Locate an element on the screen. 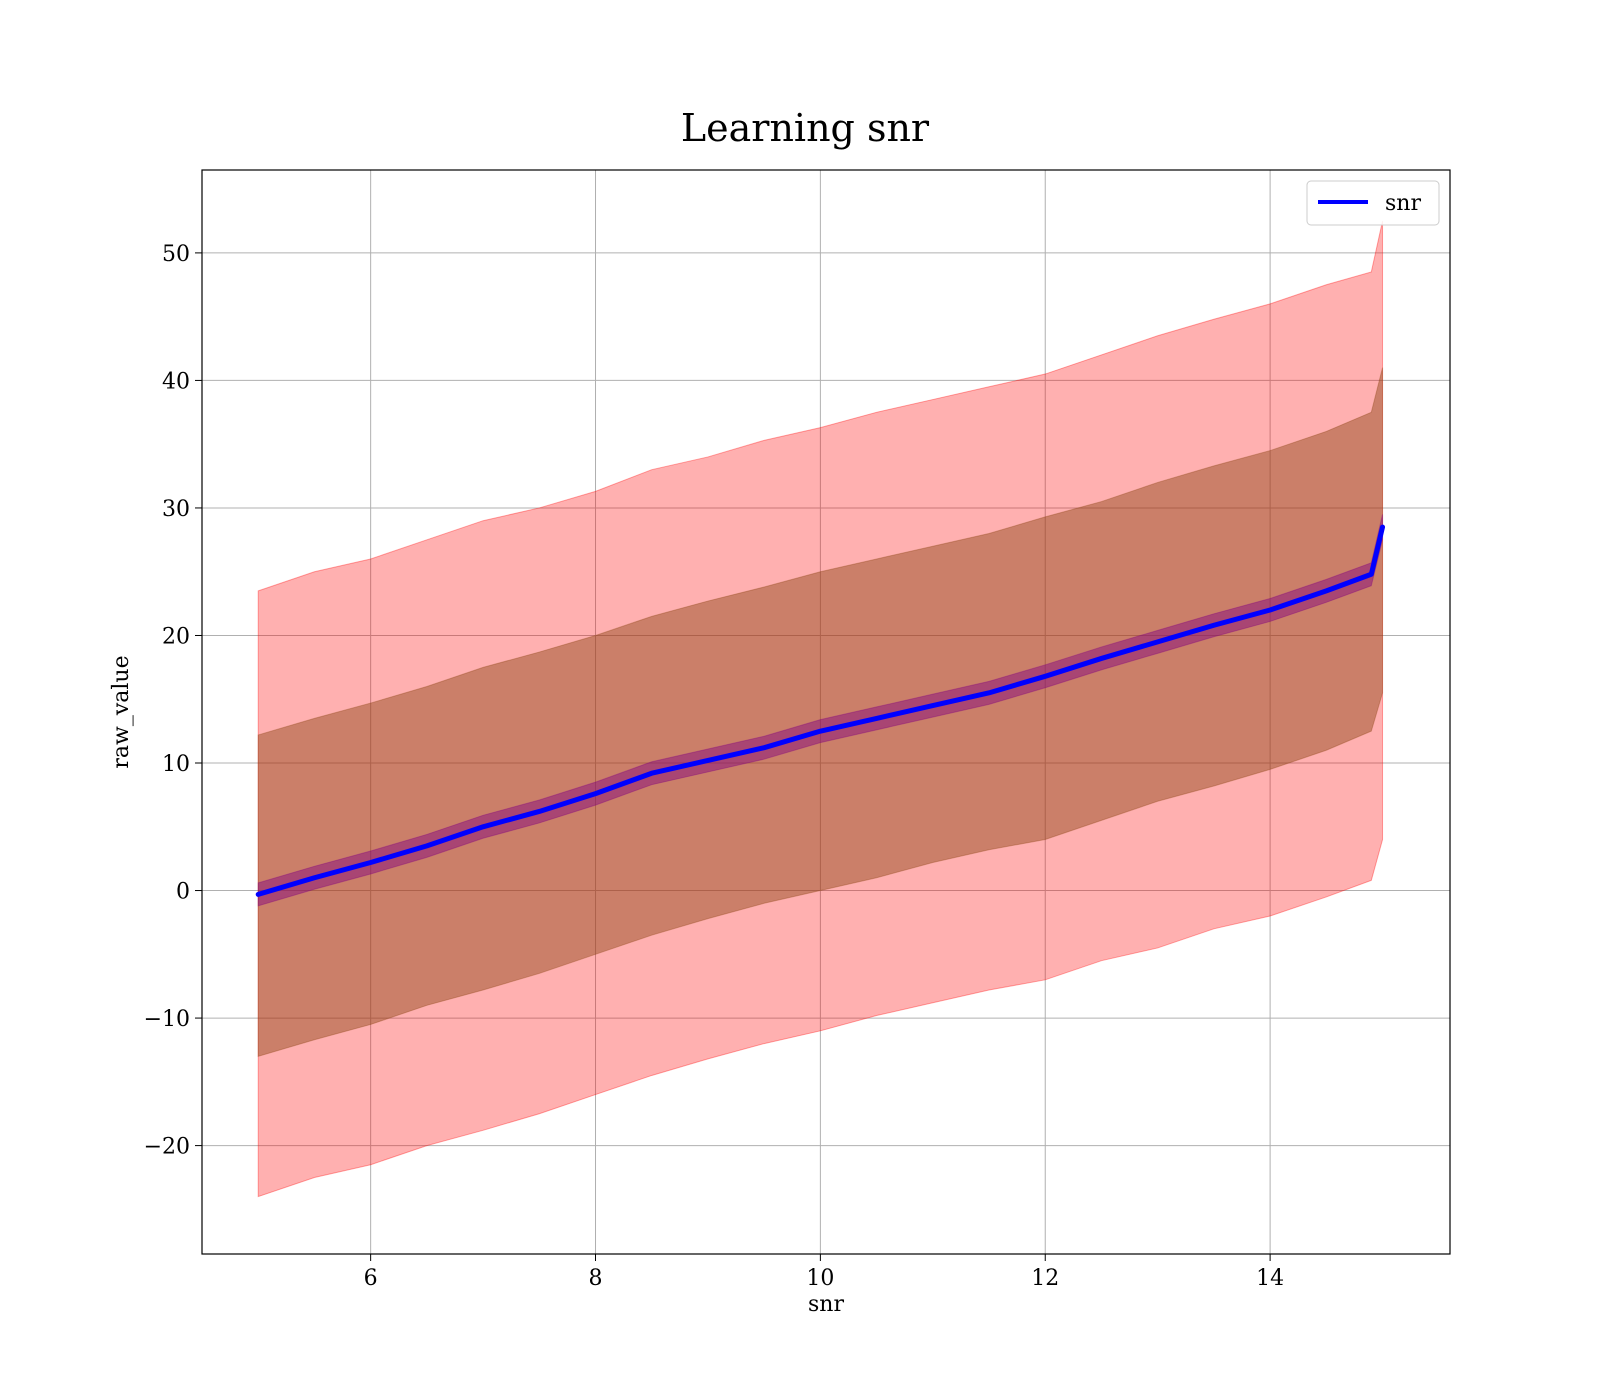  x-axis-ticks: 6 8 10 12 14 is located at coordinates (824, 1272).